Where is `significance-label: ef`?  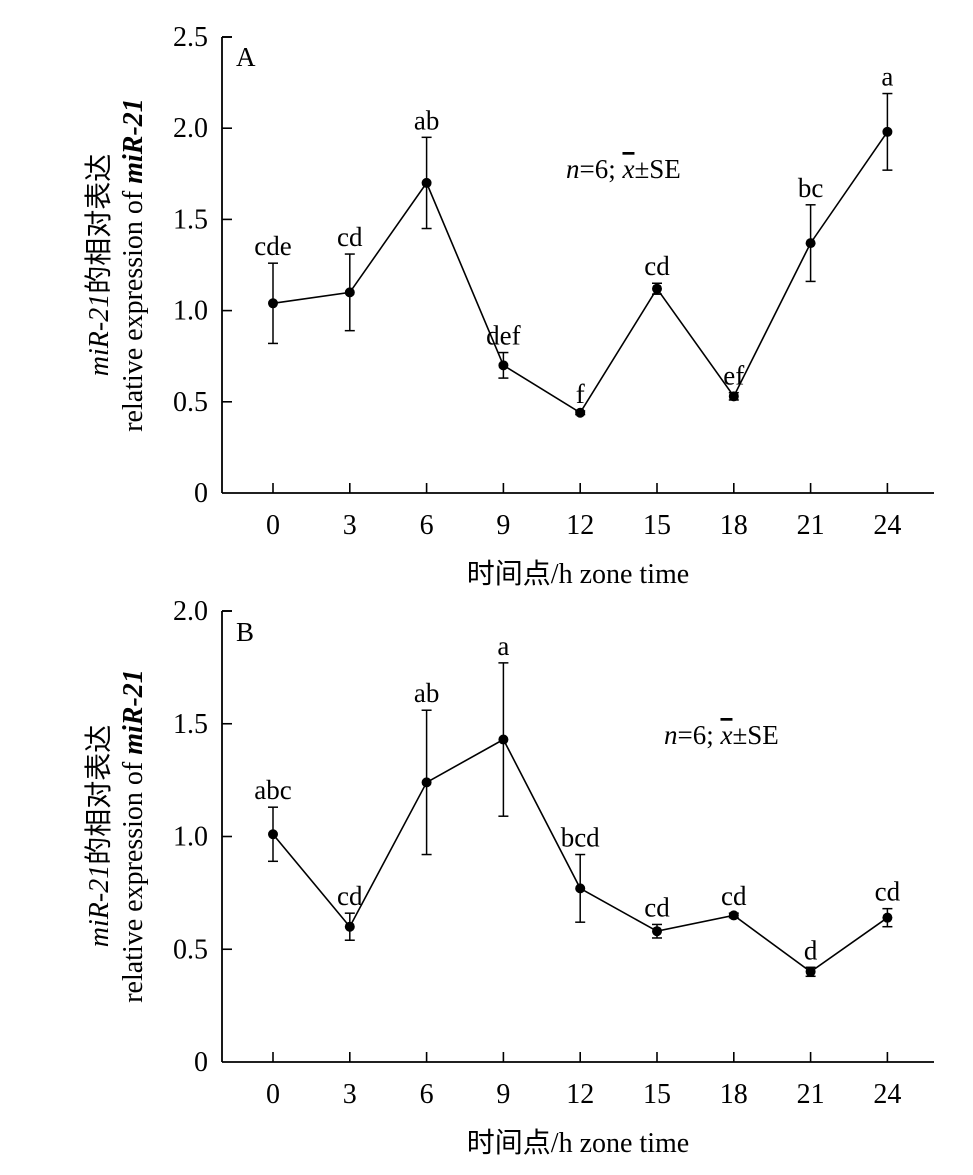
significance-label: ef is located at coordinates (733, 376).